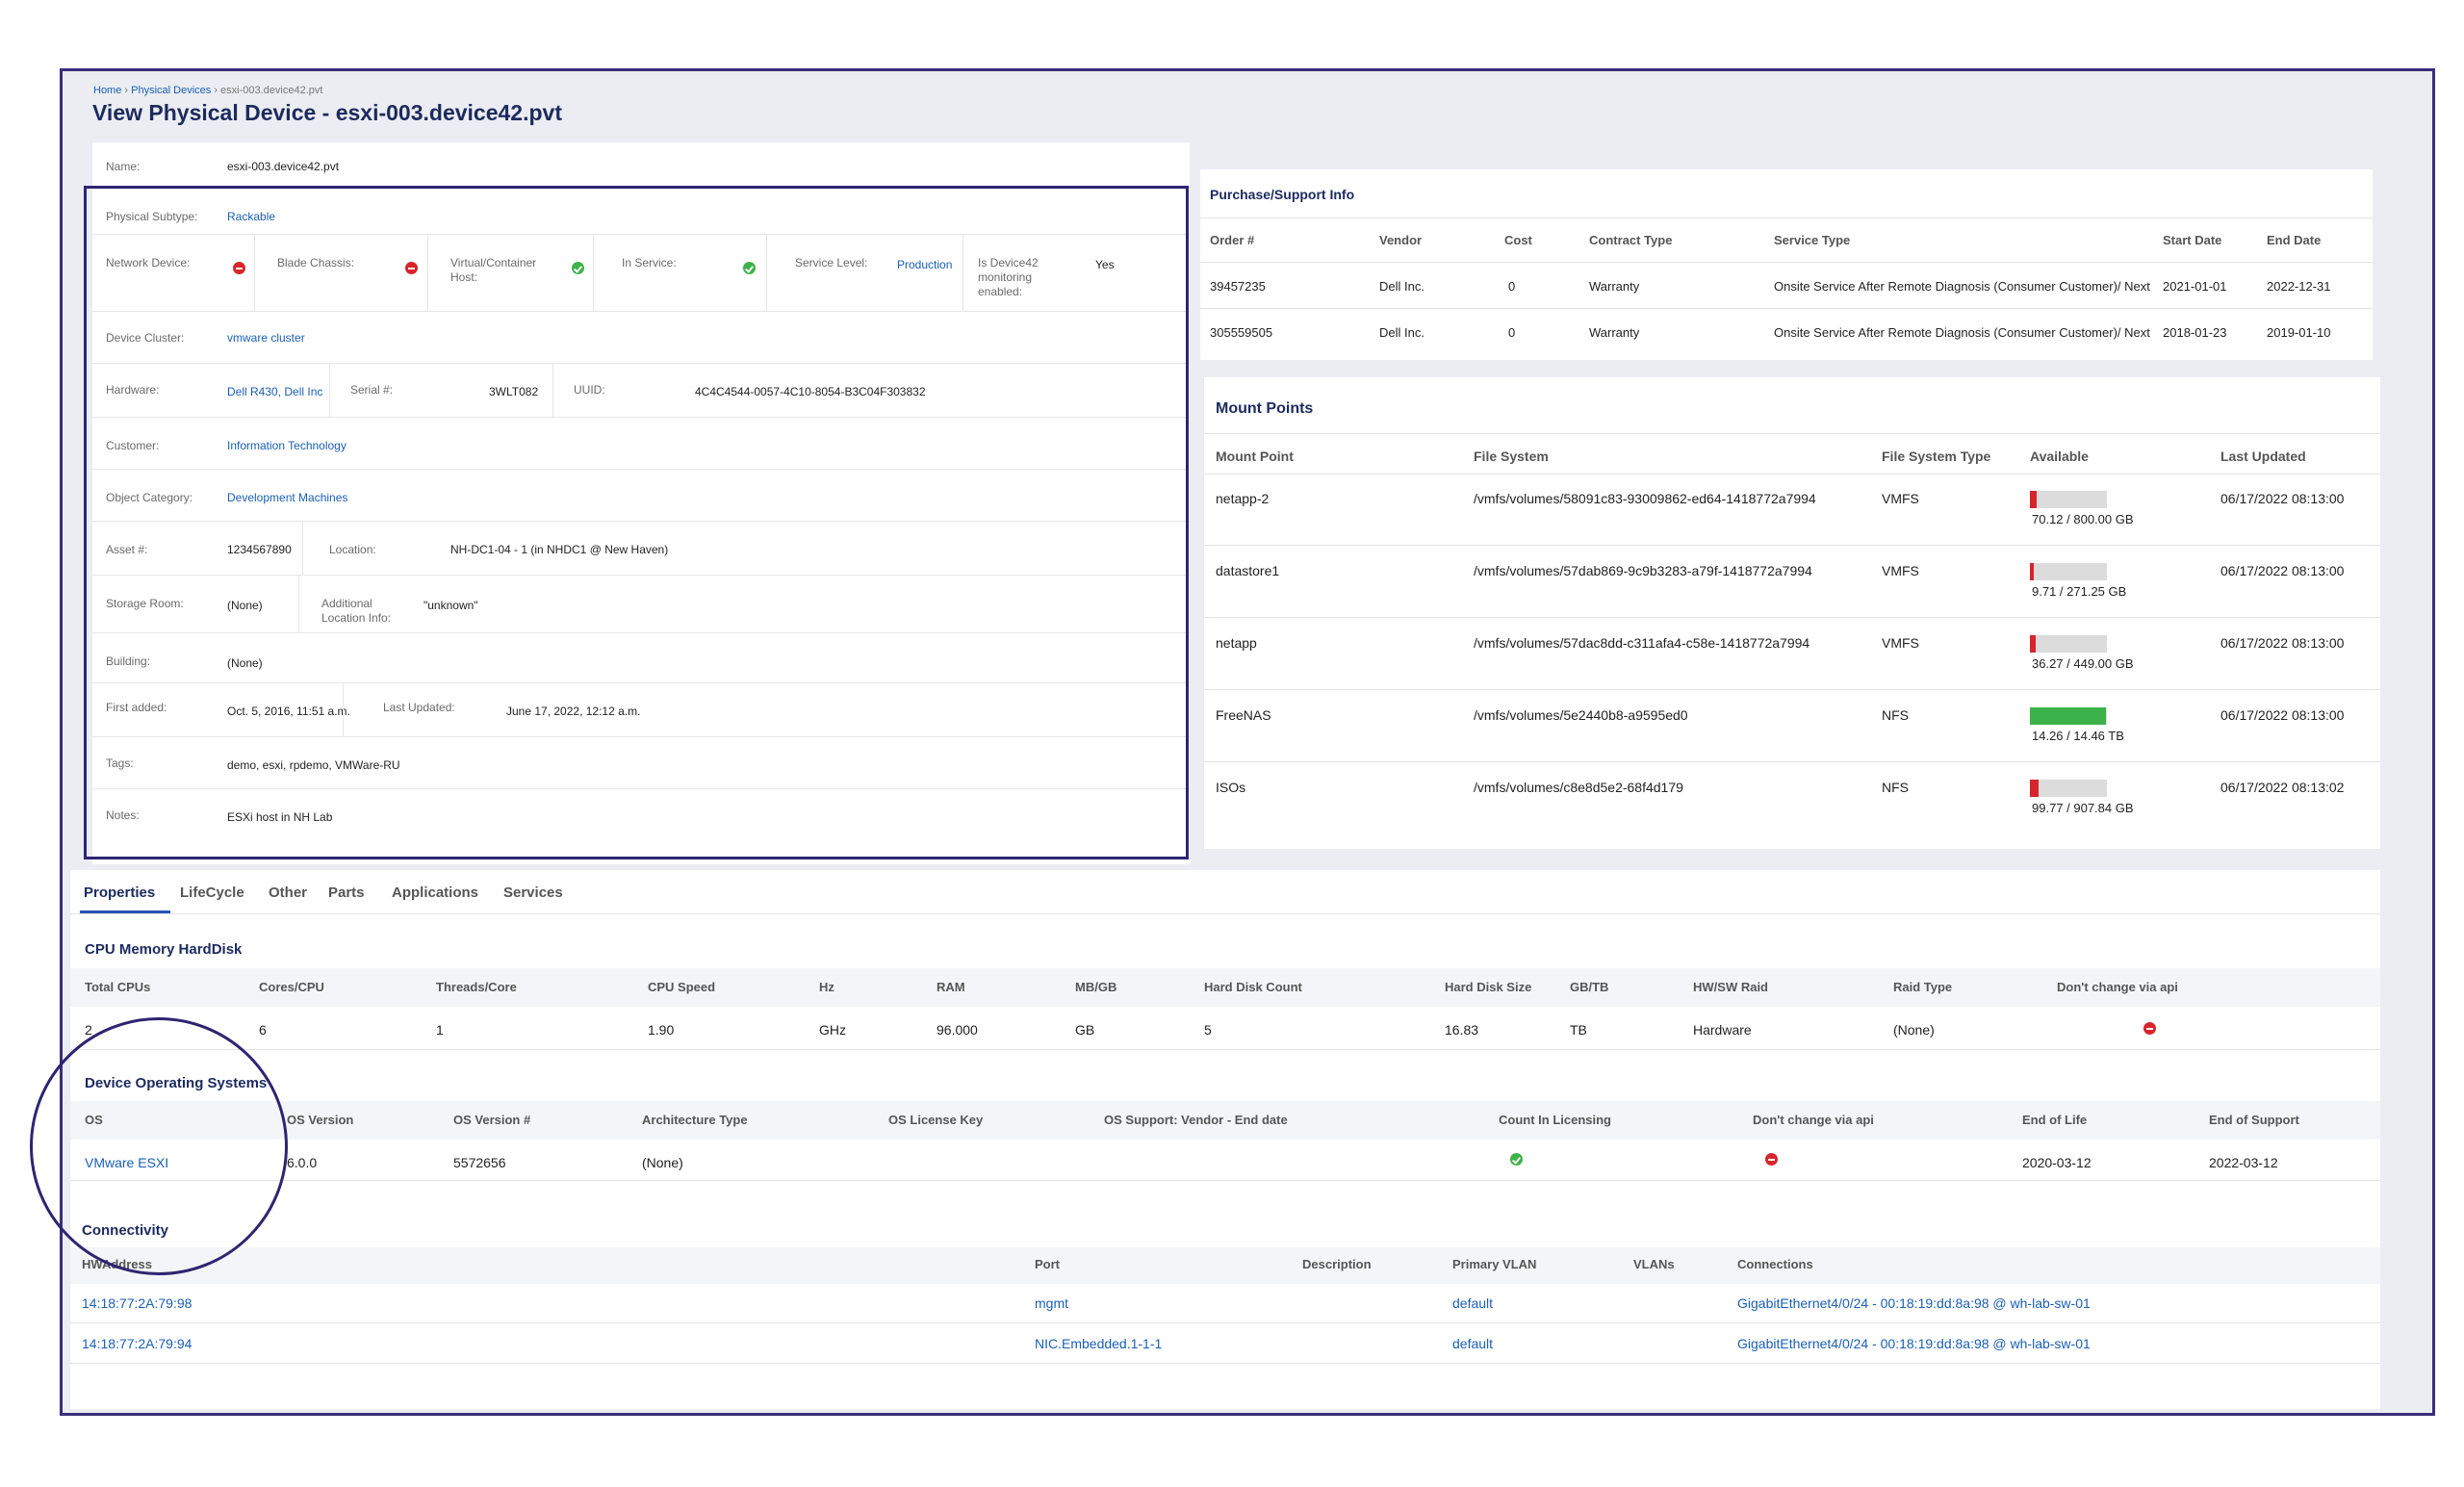  What do you see at coordinates (1265, 408) in the screenshot?
I see `mount-points-title: Mount Points` at bounding box center [1265, 408].